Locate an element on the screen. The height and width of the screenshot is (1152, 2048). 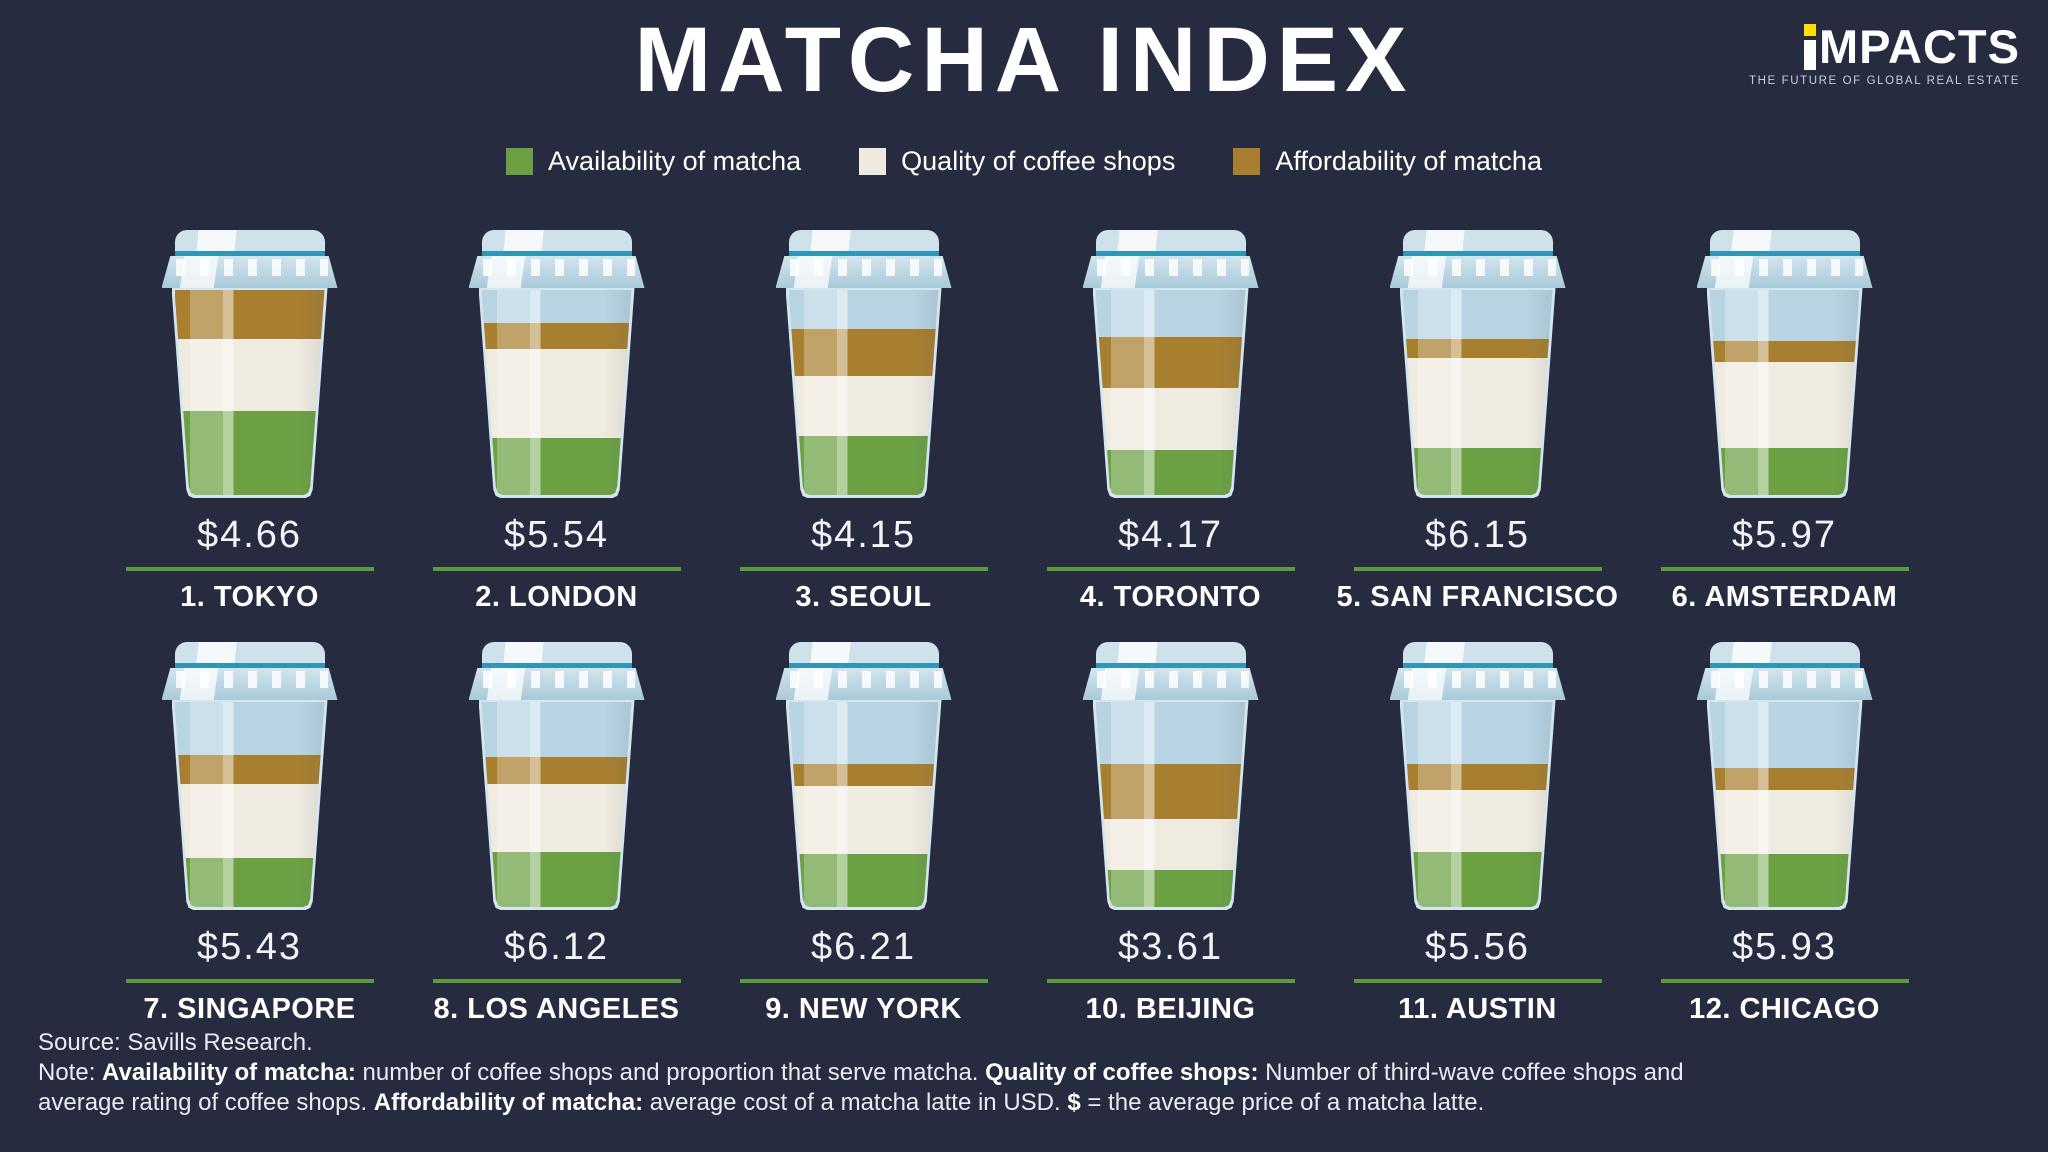
logo-yellow-dot-icon is located at coordinates (1810, 30).